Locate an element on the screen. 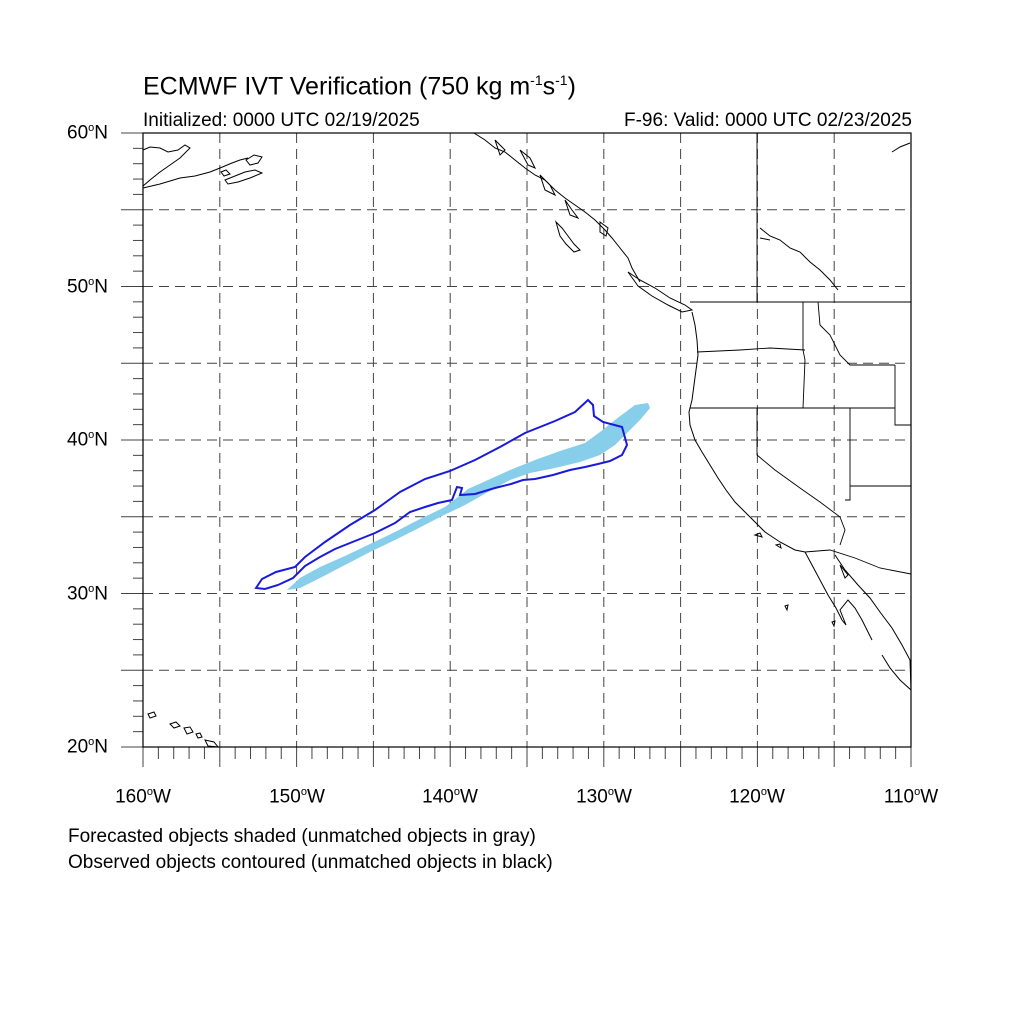 This screenshot has width=1024, height=1024. panhandle-coast is located at coordinates (557, 207).